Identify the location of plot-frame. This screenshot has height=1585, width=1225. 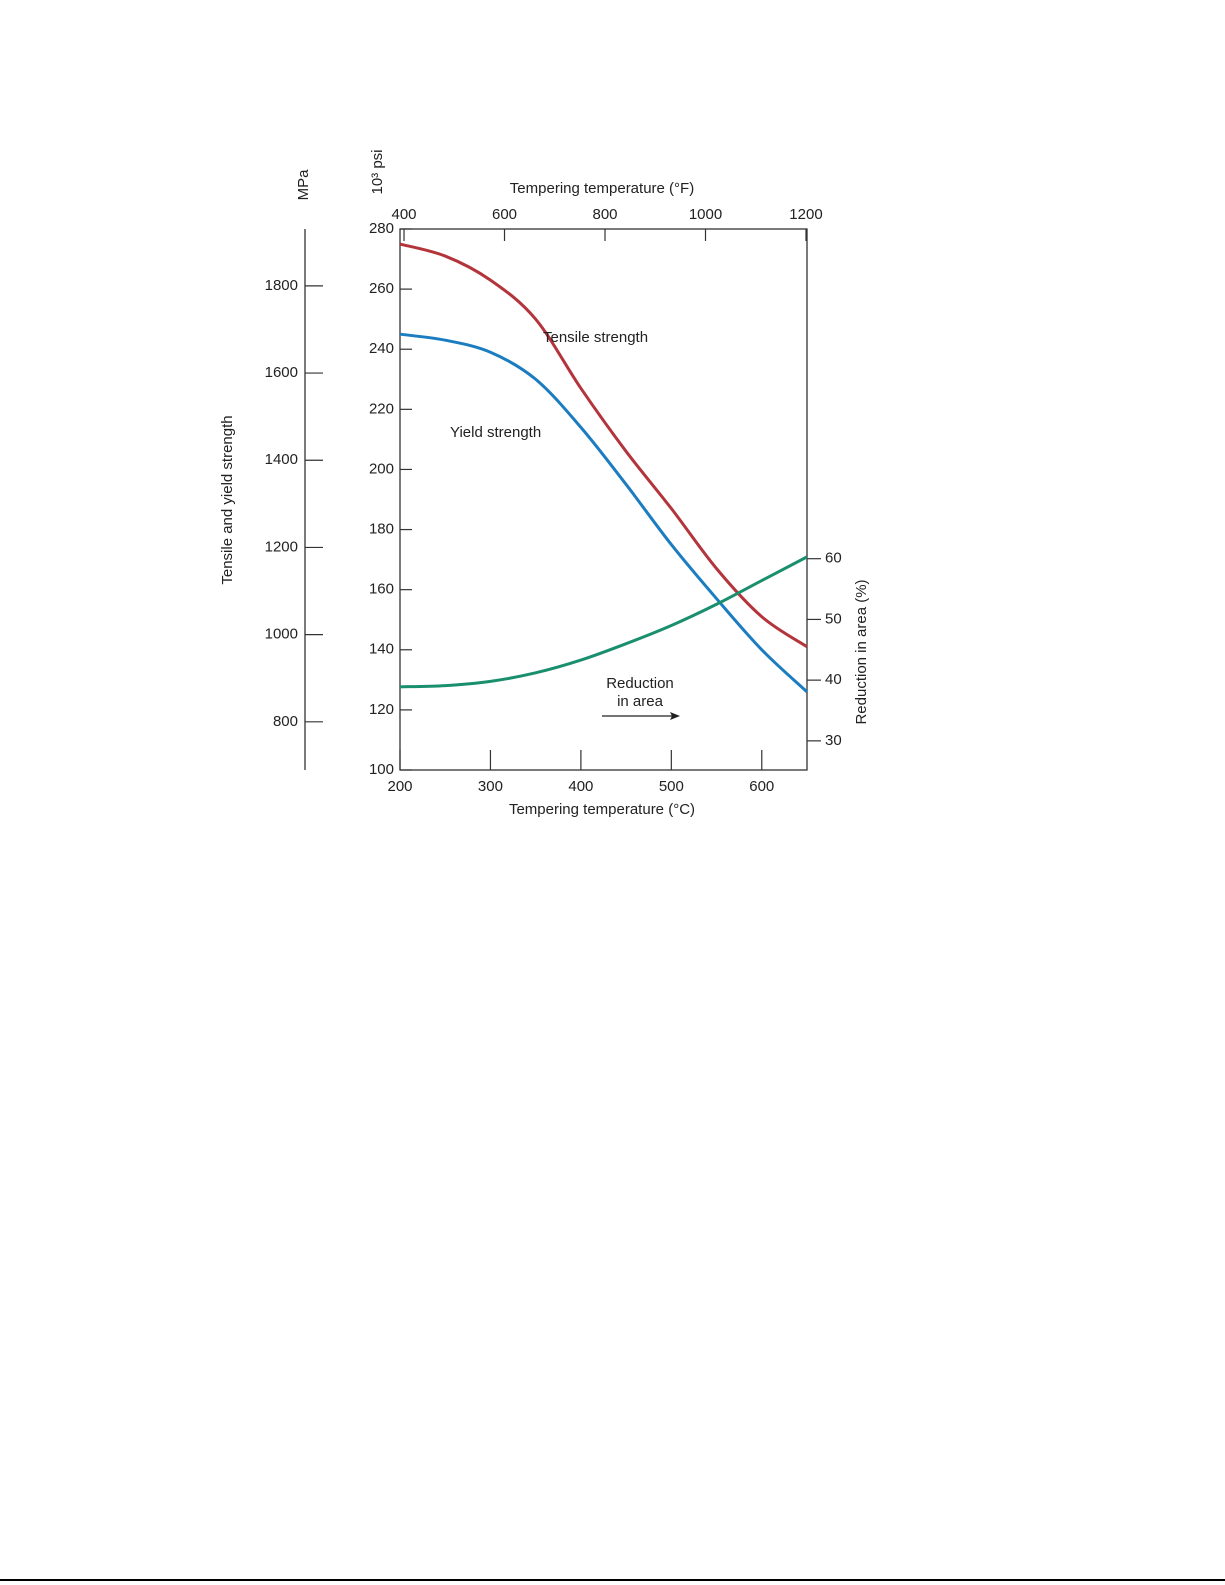
(603, 499).